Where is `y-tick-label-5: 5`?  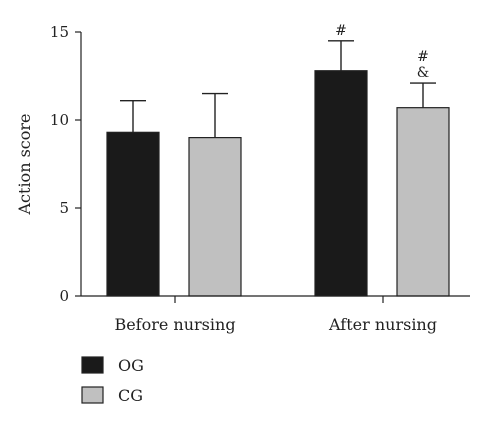
y-tick-label-5: 5 is located at coordinates (64, 208).